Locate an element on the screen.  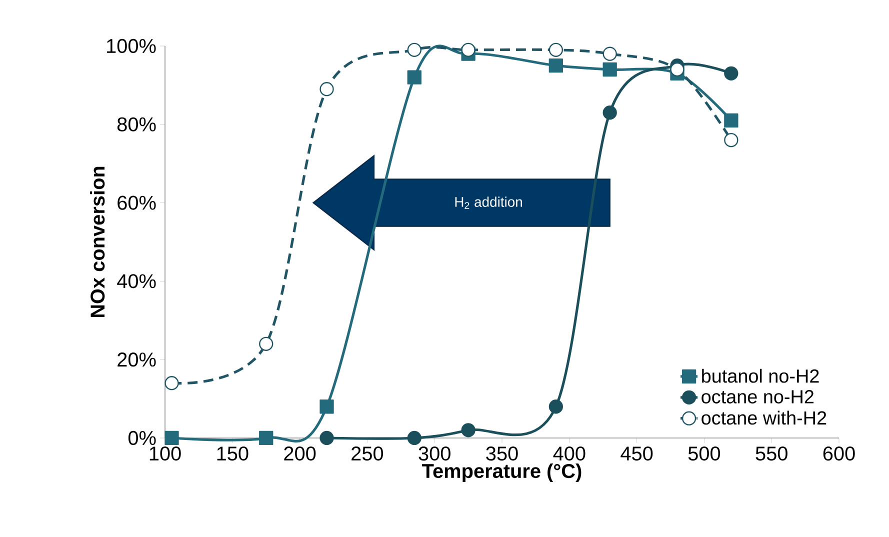
y-tick-label: 80% is located at coordinates (136, 124).